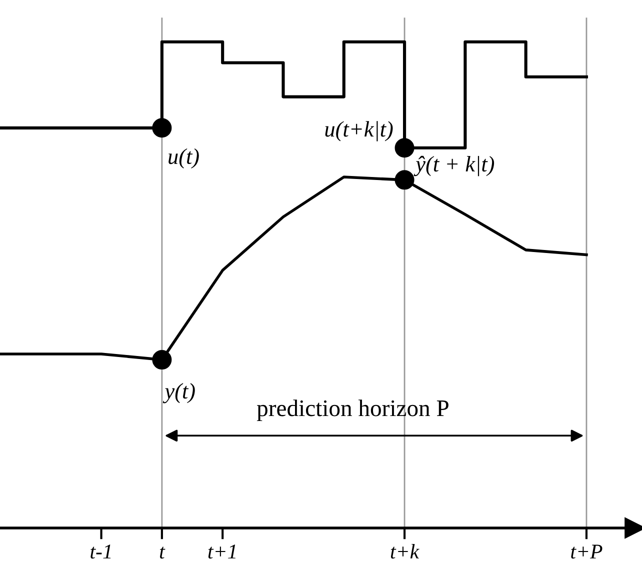  I want to click on x-tick-label: t, so click(163, 552).